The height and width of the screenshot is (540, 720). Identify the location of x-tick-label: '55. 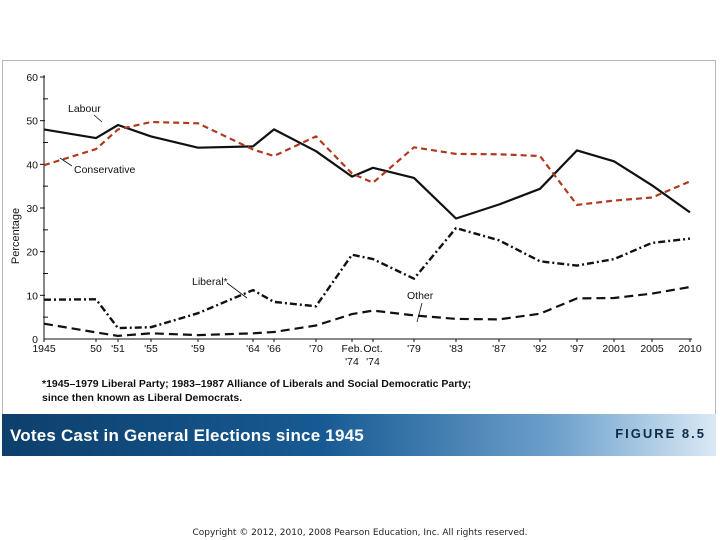
(151, 349).